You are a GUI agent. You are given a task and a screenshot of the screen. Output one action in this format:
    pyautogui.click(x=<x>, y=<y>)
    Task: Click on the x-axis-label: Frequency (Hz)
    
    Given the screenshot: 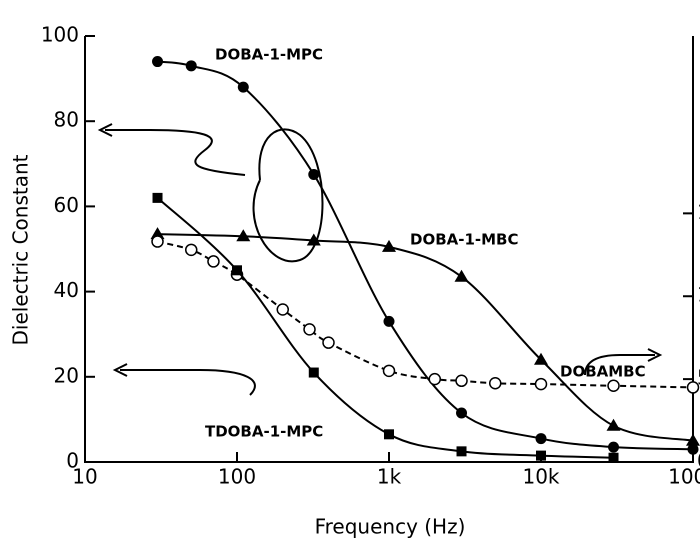 What is the action you would take?
    pyautogui.click(x=390, y=527)
    